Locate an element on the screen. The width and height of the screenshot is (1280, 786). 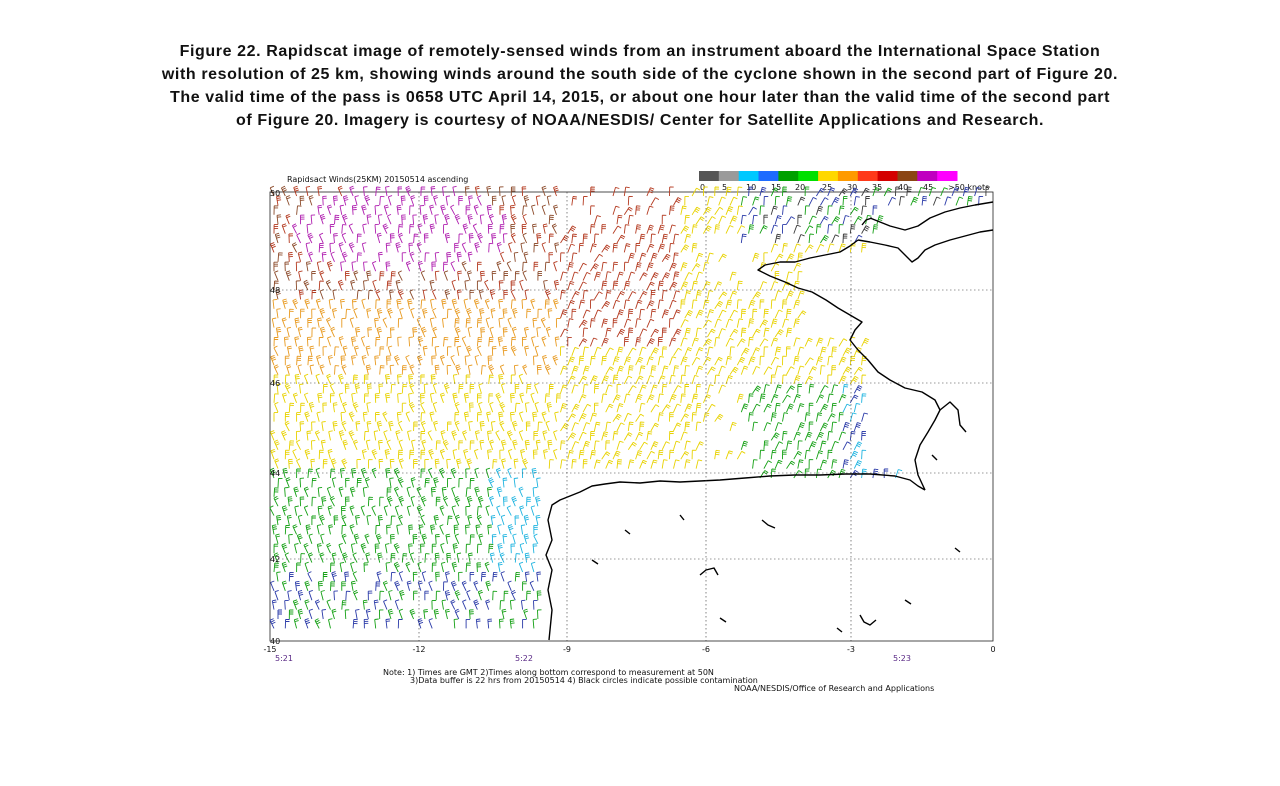
legend-label-15: 15 is located at coordinates (776, 187).